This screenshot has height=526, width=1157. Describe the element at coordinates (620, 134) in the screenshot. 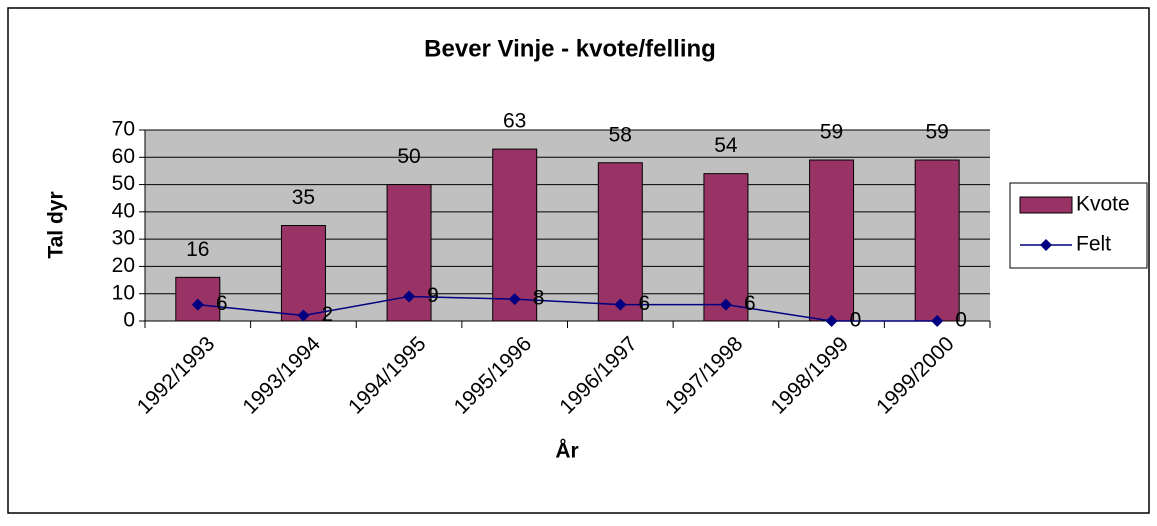

I see `bar-value-label: 58` at that location.